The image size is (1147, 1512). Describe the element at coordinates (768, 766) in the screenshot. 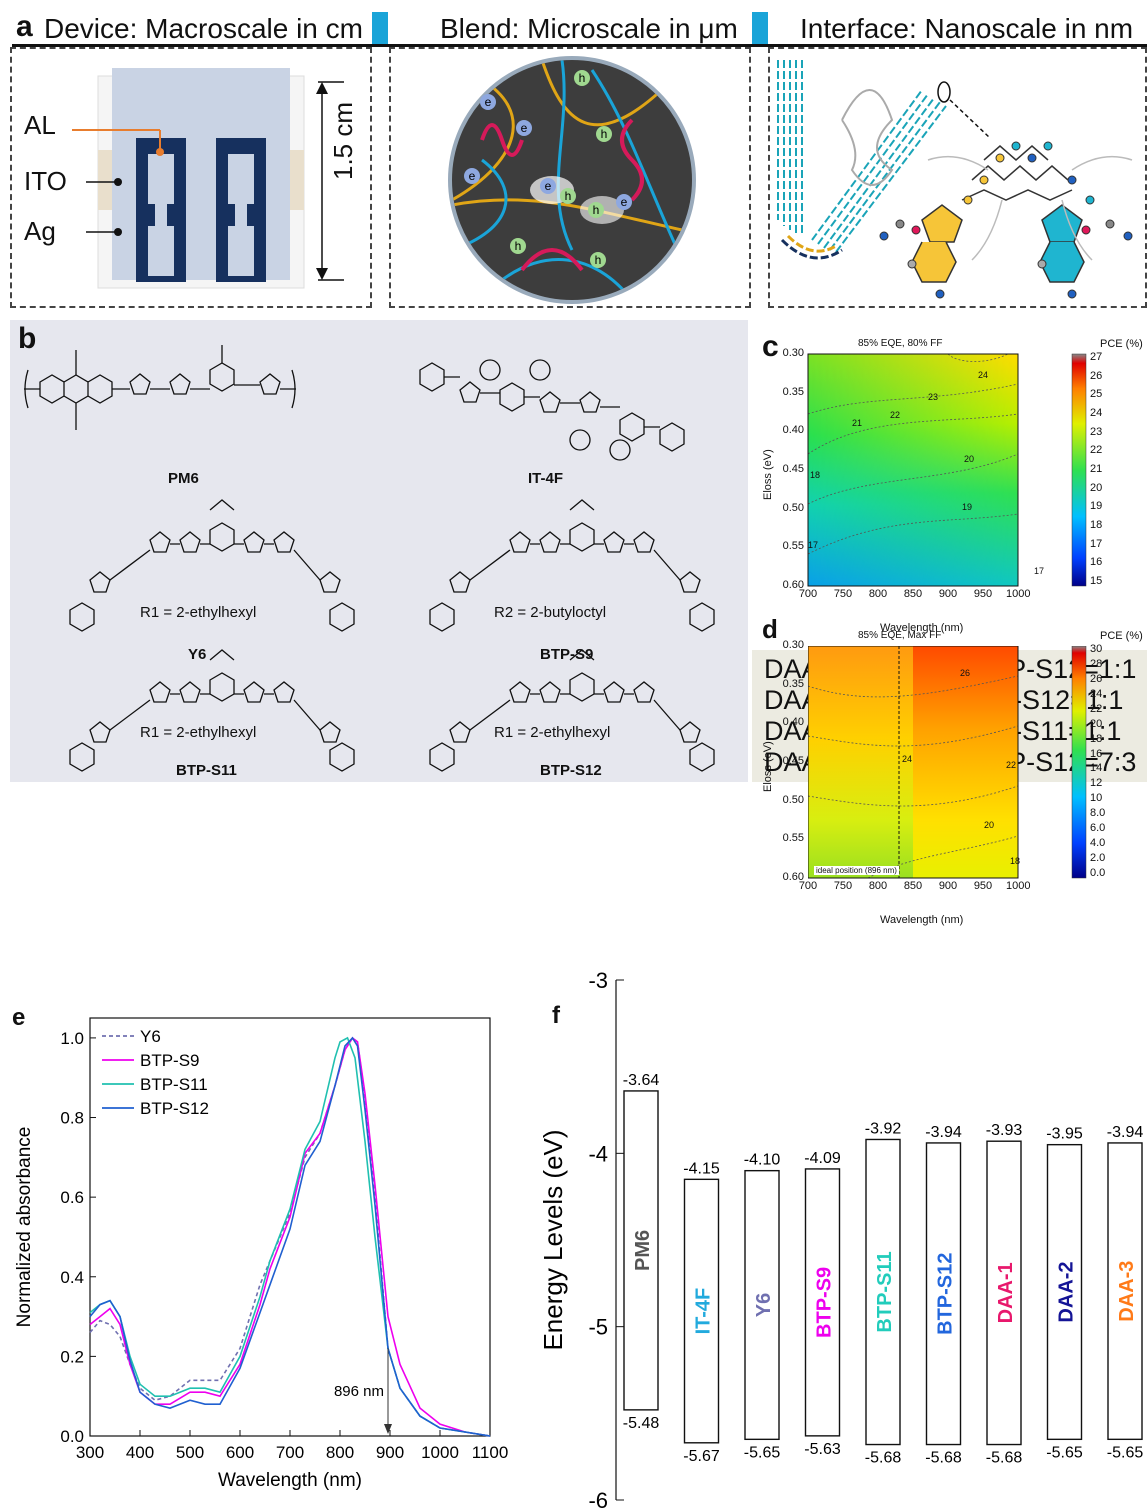

I see `heatmap-bottom-ylabel: Eloss (eV)` at that location.